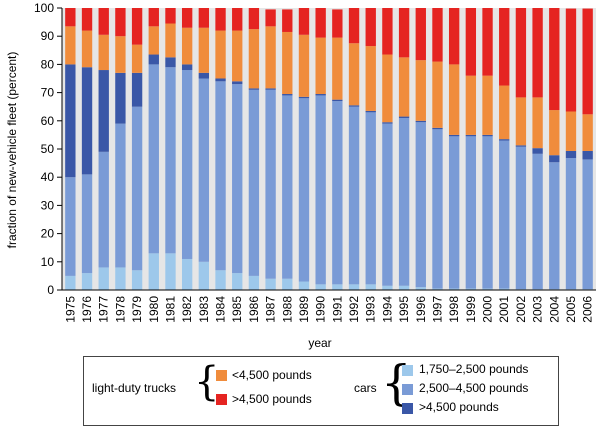 The height and width of the screenshot is (434, 600). What do you see at coordinates (537, 53) in the screenshot?
I see `bar-segment-2003-s4` at bounding box center [537, 53].